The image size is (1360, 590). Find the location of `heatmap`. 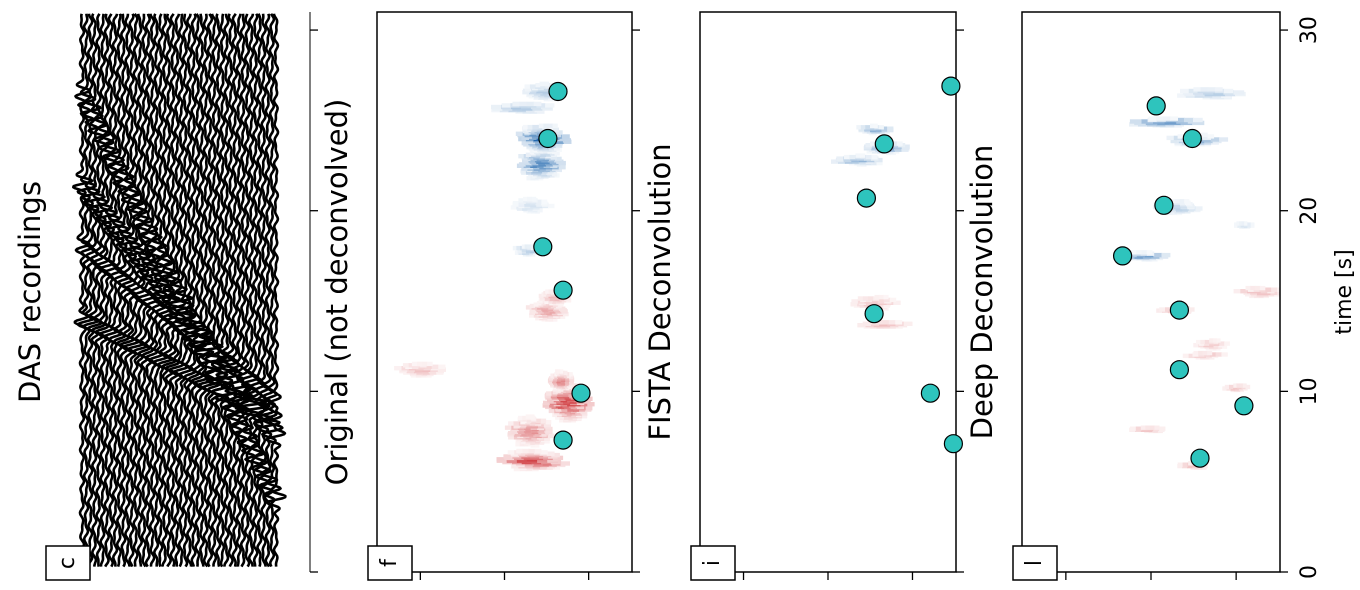

heatmap is located at coordinates (872, 226).